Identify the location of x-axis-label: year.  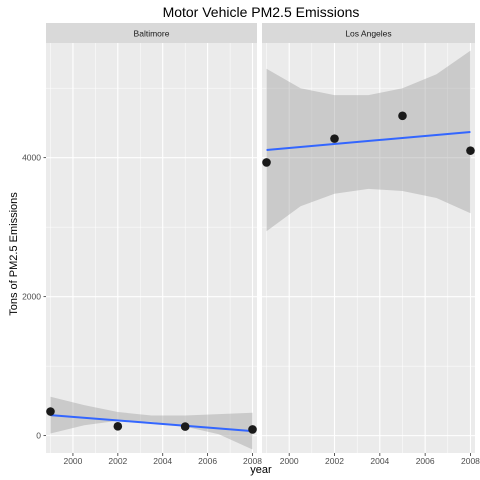
(261, 470).